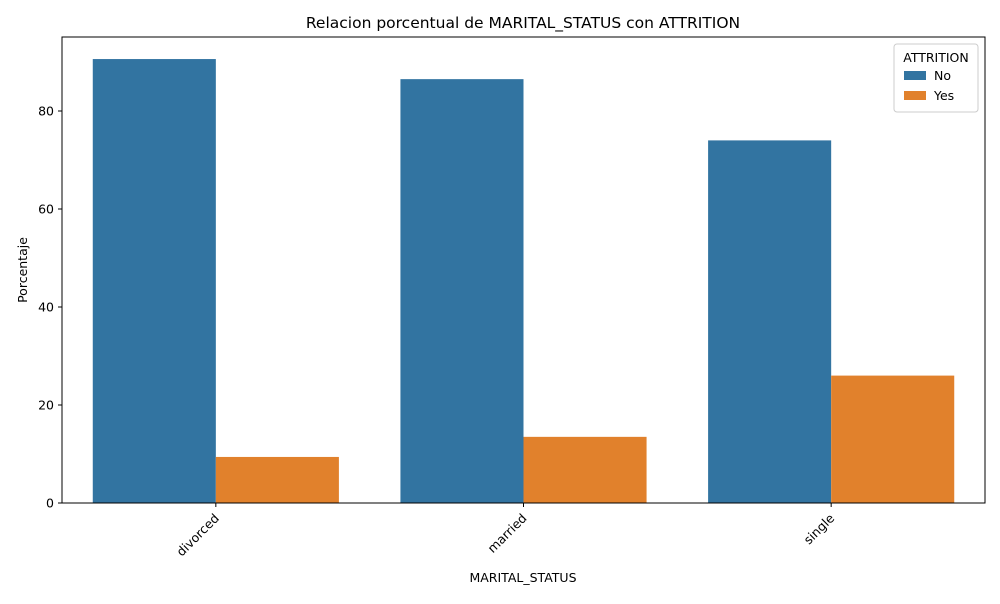  Describe the element at coordinates (943, 95) in the screenshot. I see `legend-label-yes: Yes` at that location.